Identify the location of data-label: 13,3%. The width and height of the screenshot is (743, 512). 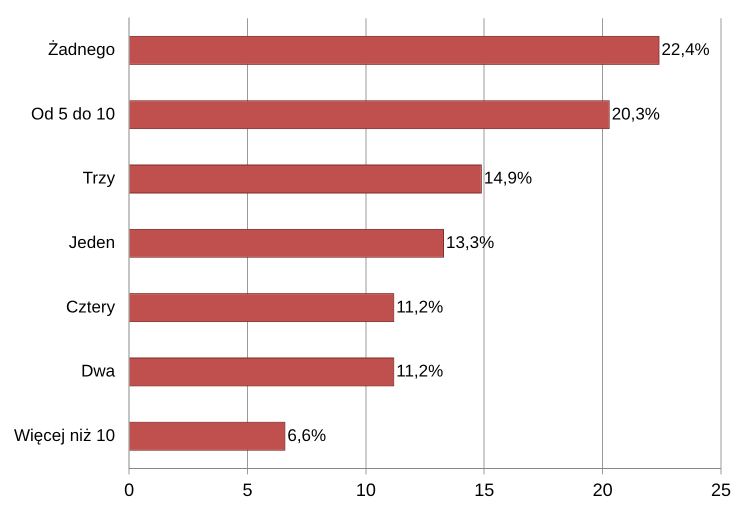
(470, 242).